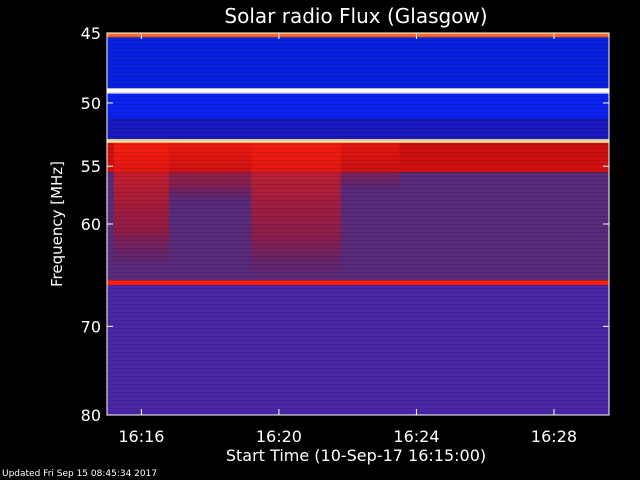  I want to click on updated-timestamp: Updated Fri Sep 15 08:45:34 2017, so click(80, 474).